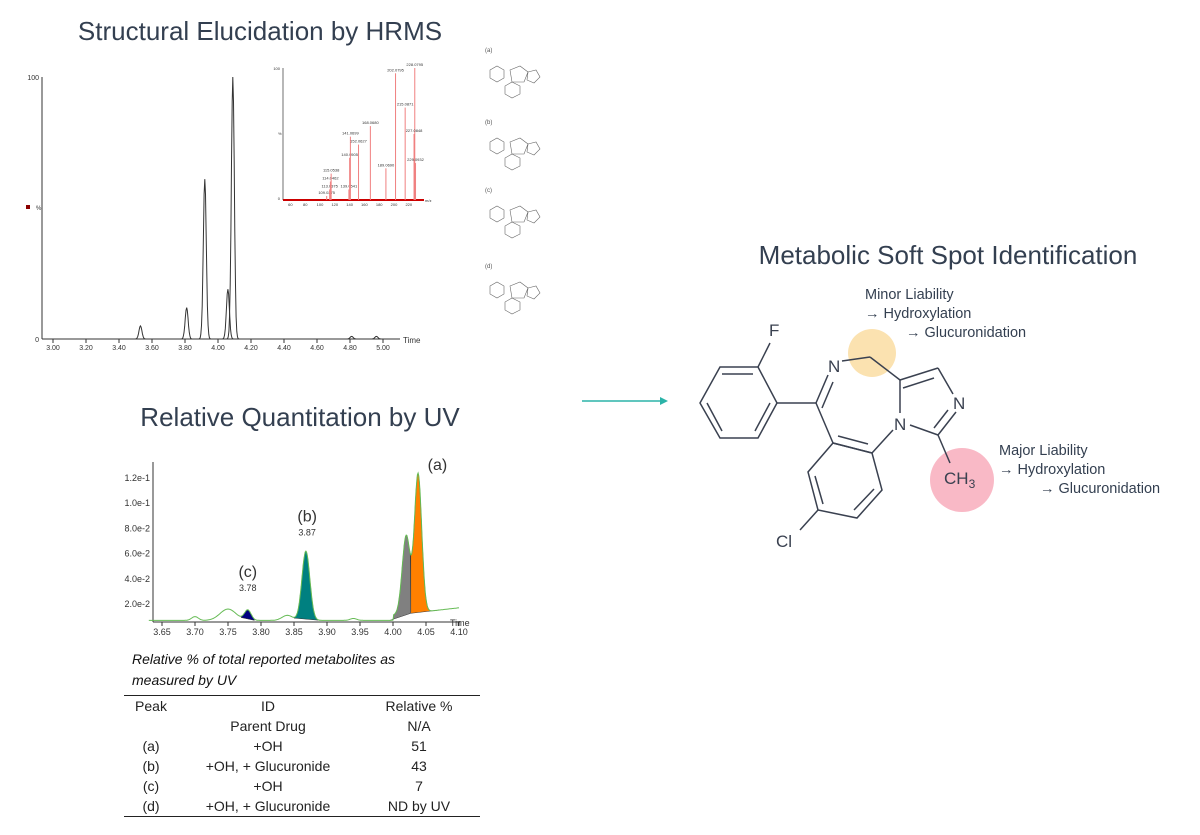 Image resolution: width=1200 pixels, height=835 pixels. What do you see at coordinates (419, 706) in the screenshot?
I see `header-relative: Relative %` at bounding box center [419, 706].